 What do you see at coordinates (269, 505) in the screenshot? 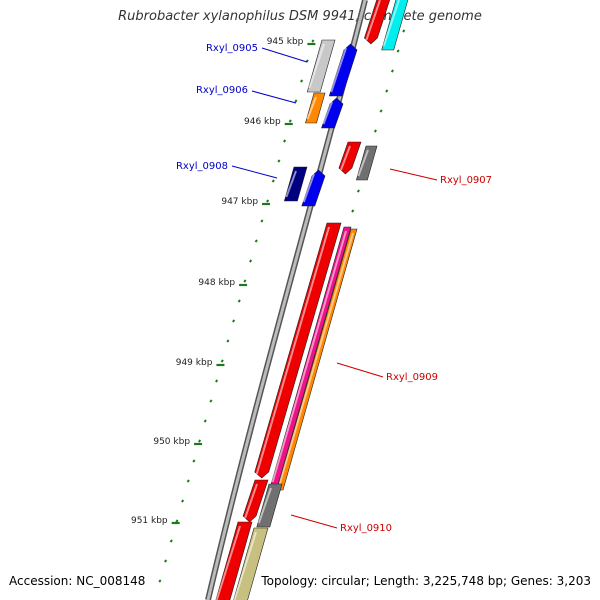
I see `cds-rxyl-0910-gene` at bounding box center [269, 505].